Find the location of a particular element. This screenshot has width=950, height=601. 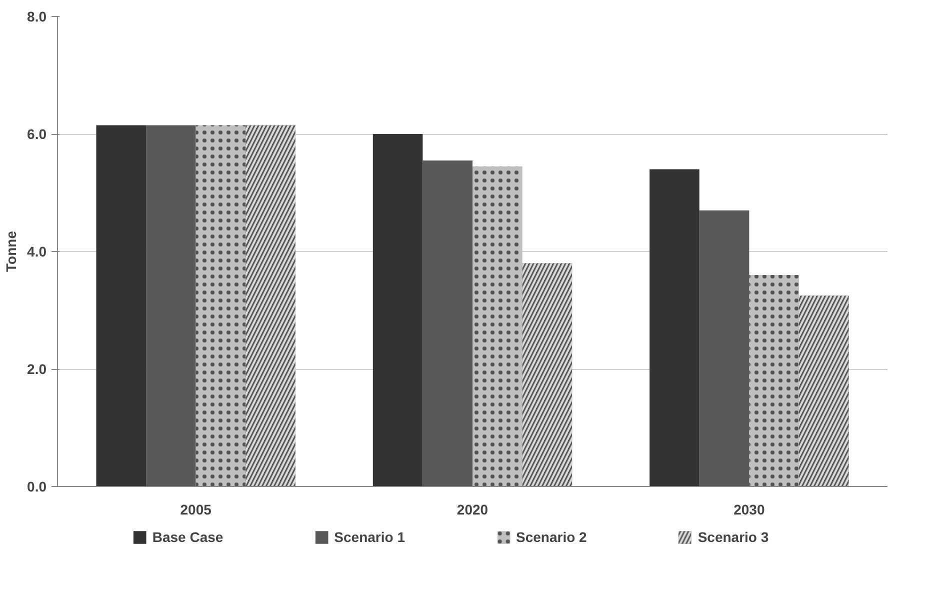

y-tick-label: 0.0 is located at coordinates (37, 486).